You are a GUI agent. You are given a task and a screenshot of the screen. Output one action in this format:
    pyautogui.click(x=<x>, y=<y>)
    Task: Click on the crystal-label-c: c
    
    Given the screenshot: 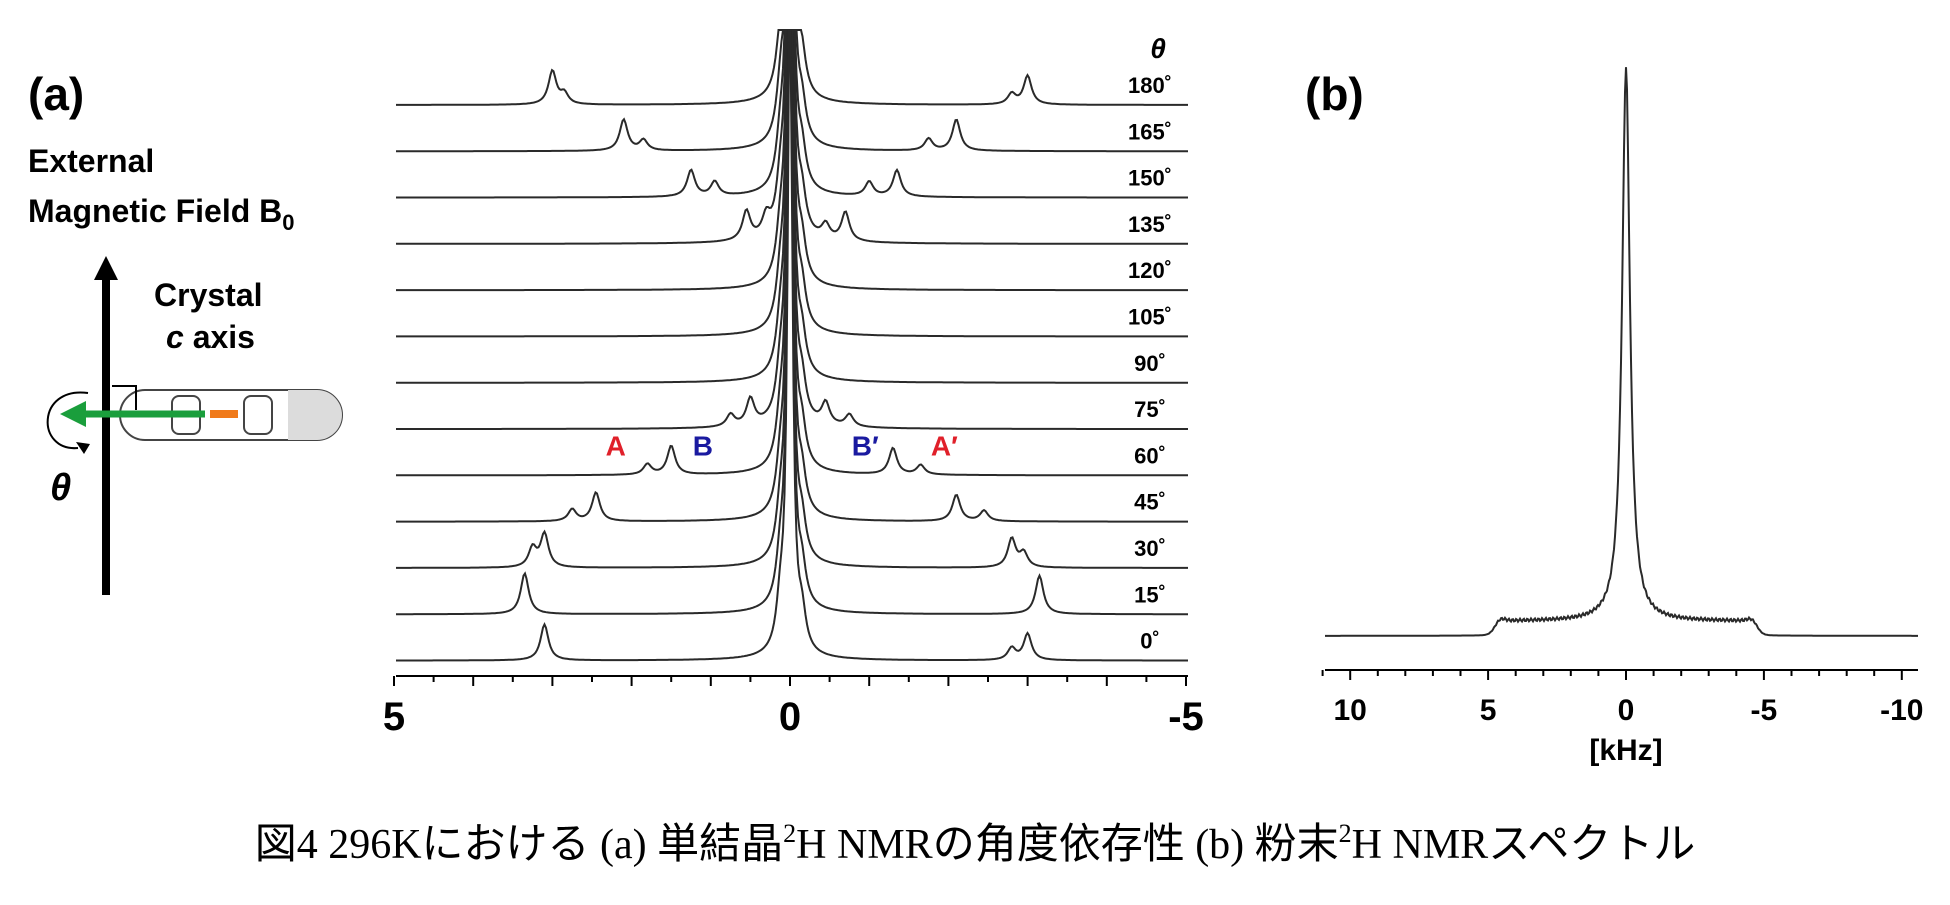 What is the action you would take?
    pyautogui.click(x=175, y=337)
    